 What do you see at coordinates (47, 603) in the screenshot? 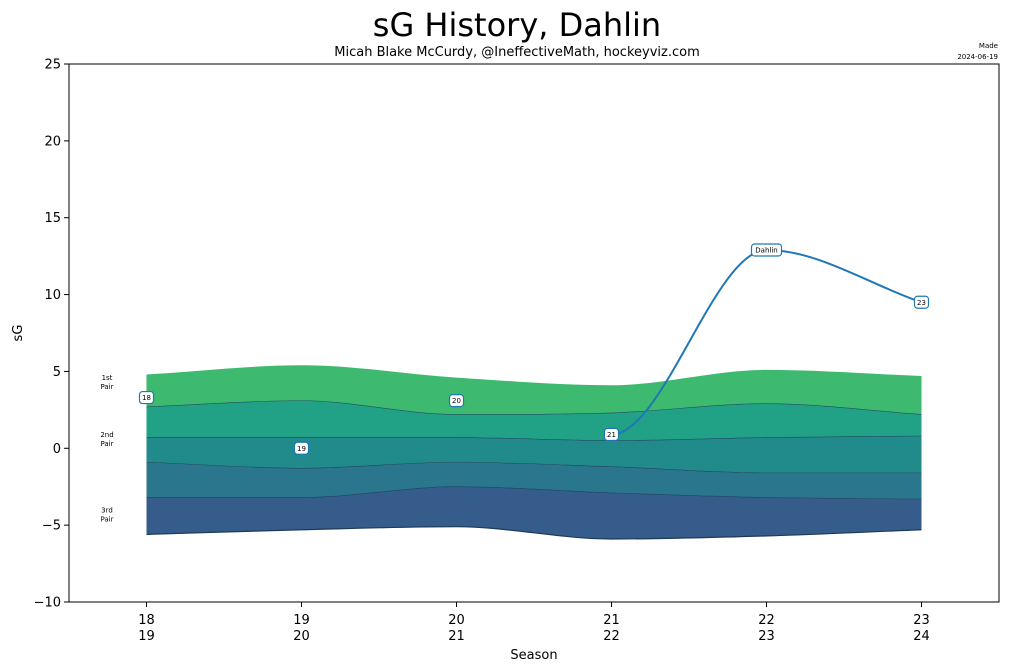
I see `y-tick-label: −10` at bounding box center [47, 603].